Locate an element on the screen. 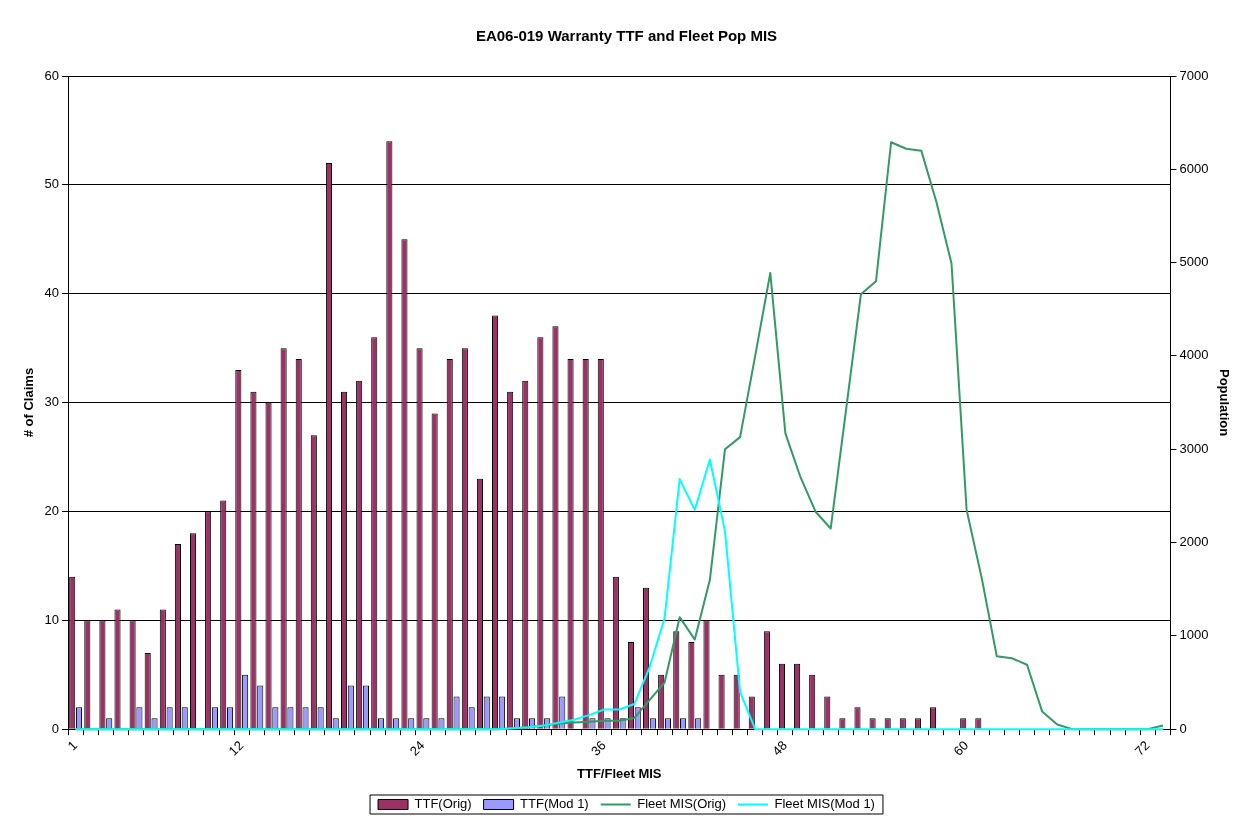 The width and height of the screenshot is (1253, 839). y2-tick-label: 7000 is located at coordinates (1194, 75).